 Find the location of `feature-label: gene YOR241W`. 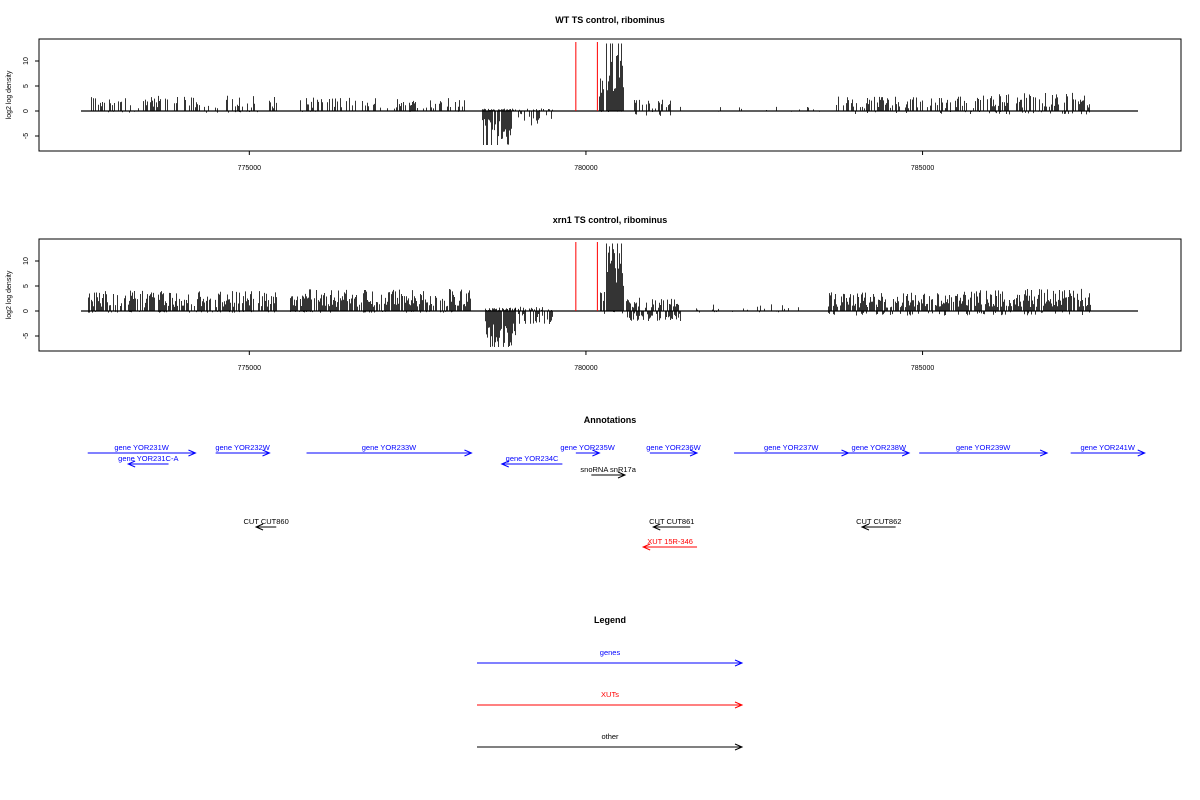

feature-label: gene YOR241W is located at coordinates (1107, 447).